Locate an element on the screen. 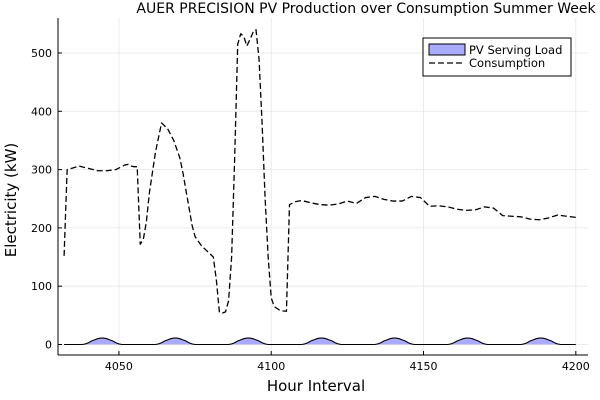 The height and width of the screenshot is (400, 600). legend-swatch-pv is located at coordinates (447, 49).